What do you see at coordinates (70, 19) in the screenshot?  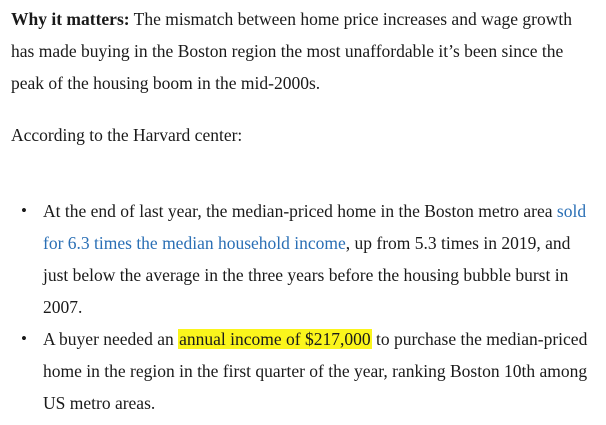 I see `why-it-matters-lead: Why it matters:` at bounding box center [70, 19].